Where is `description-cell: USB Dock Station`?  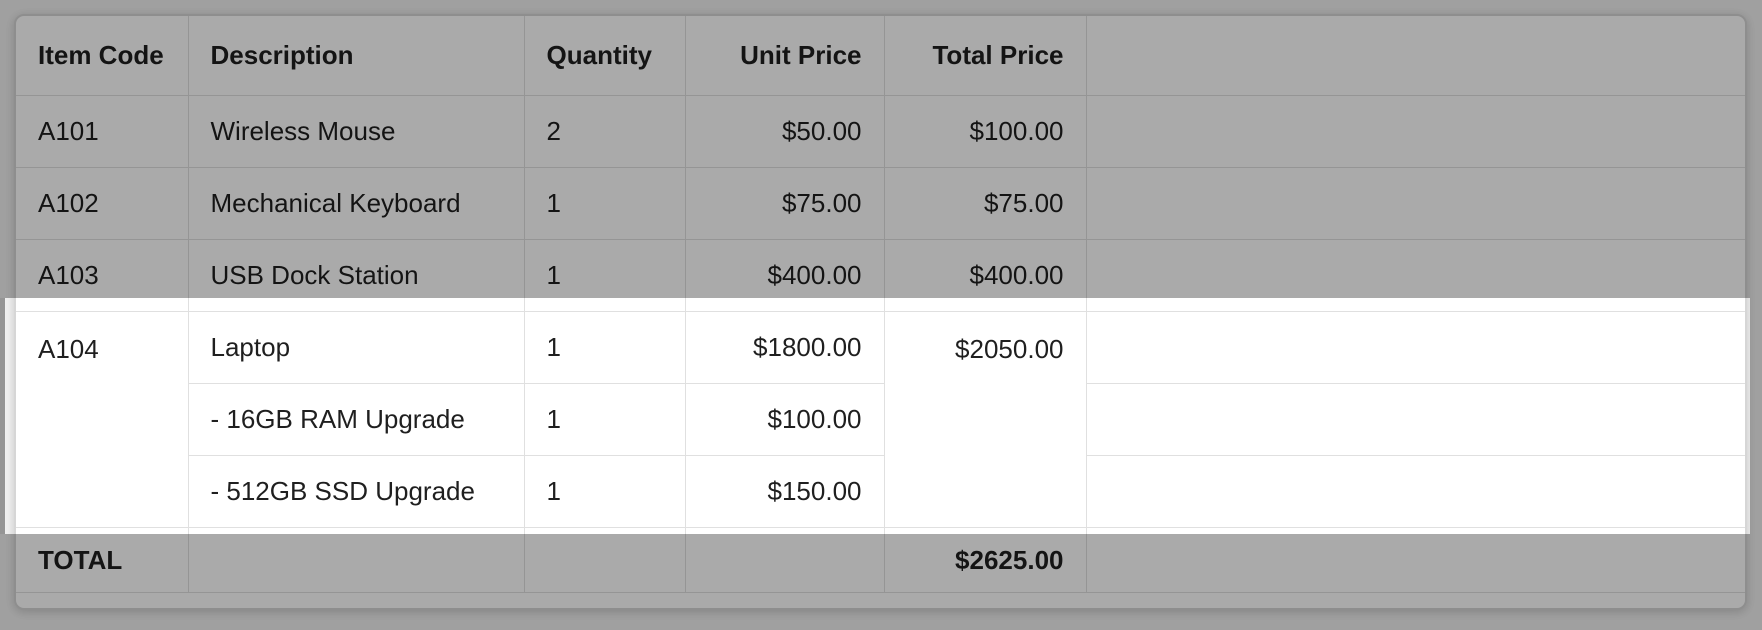
description-cell: USB Dock Station is located at coordinates (356, 275).